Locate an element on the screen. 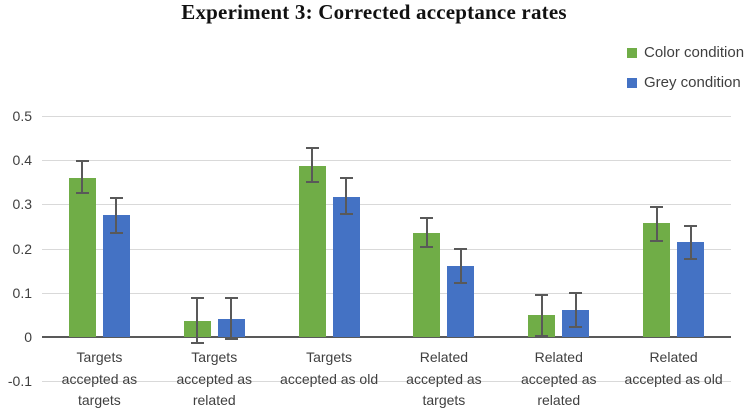 This screenshot has height=410, width=748. y-tick-label: 0 is located at coordinates (28, 336).